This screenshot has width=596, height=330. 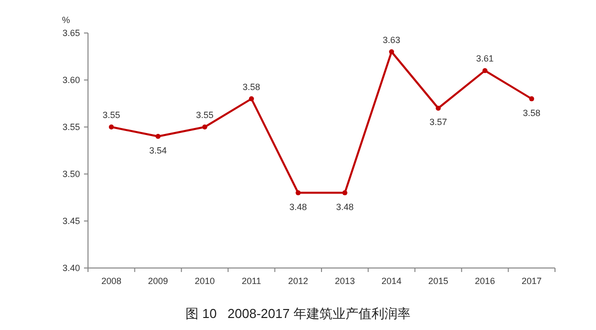 What do you see at coordinates (392, 281) in the screenshot?
I see `x-tick-label: 2014` at bounding box center [392, 281].